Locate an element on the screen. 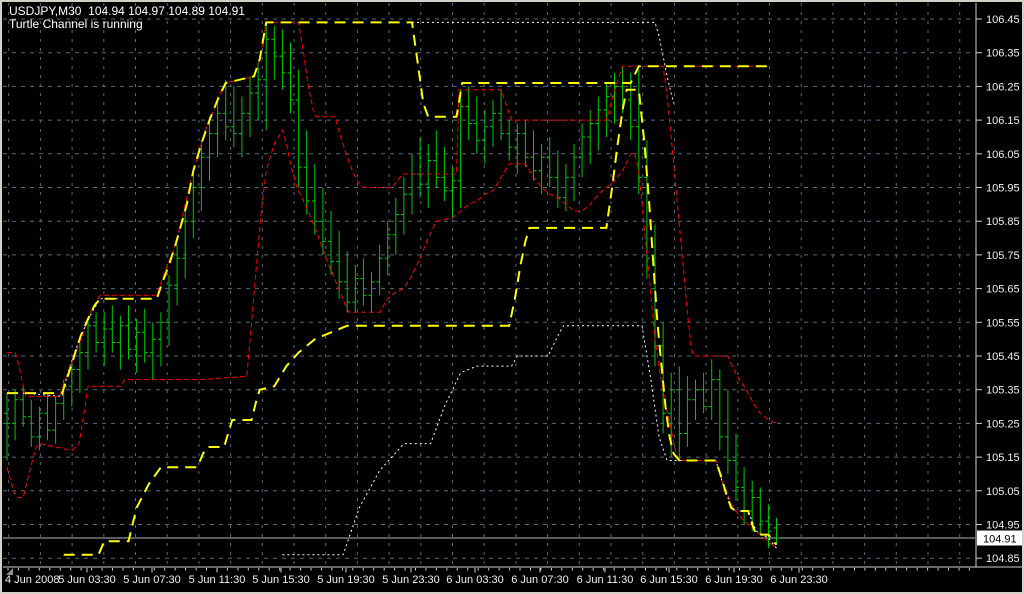 This screenshot has height=594, width=1024. price-tick-label: 106.45 is located at coordinates (1003, 20).